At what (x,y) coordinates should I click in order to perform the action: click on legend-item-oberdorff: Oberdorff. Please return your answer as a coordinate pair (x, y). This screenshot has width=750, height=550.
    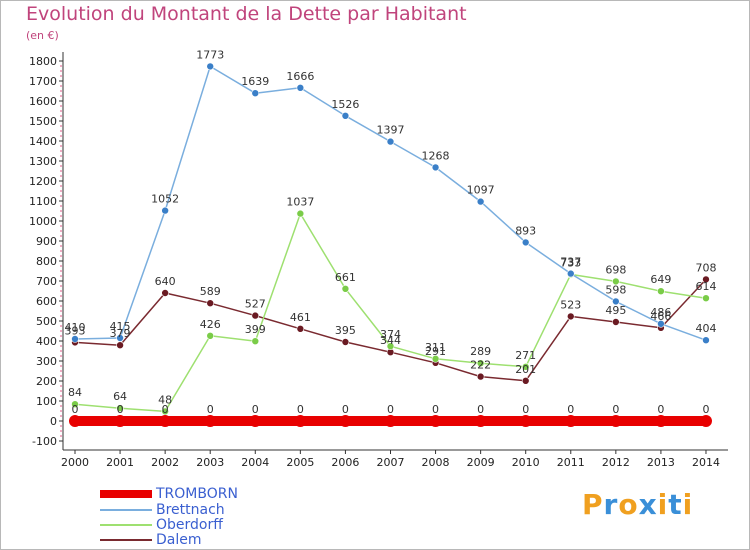
    Looking at the image, I should click on (161, 525).